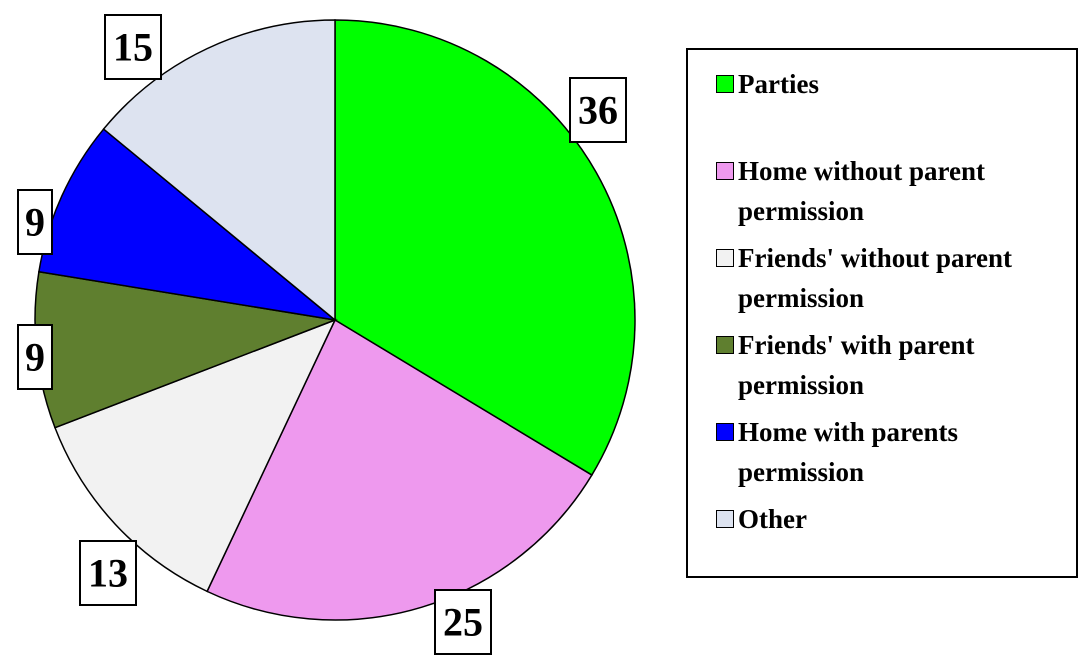  I want to click on data-label: 25, so click(463, 622).